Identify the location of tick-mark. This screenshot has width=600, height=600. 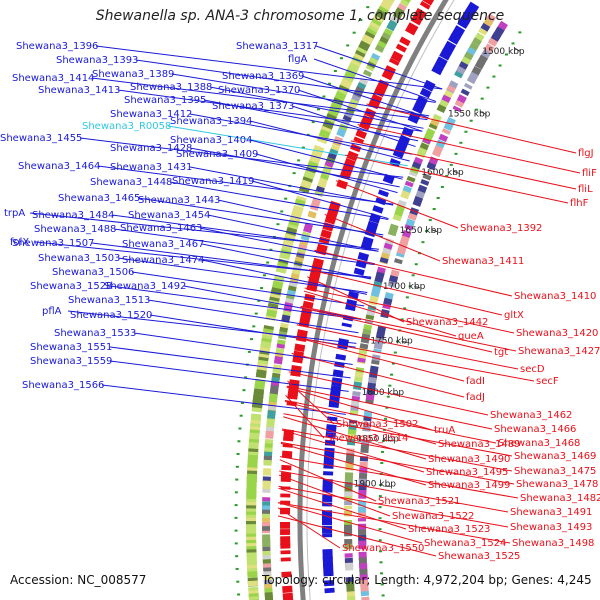
(404, 342).